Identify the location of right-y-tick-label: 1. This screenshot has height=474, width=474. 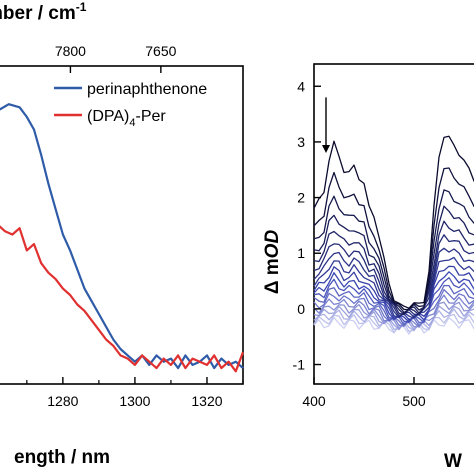
(301, 253).